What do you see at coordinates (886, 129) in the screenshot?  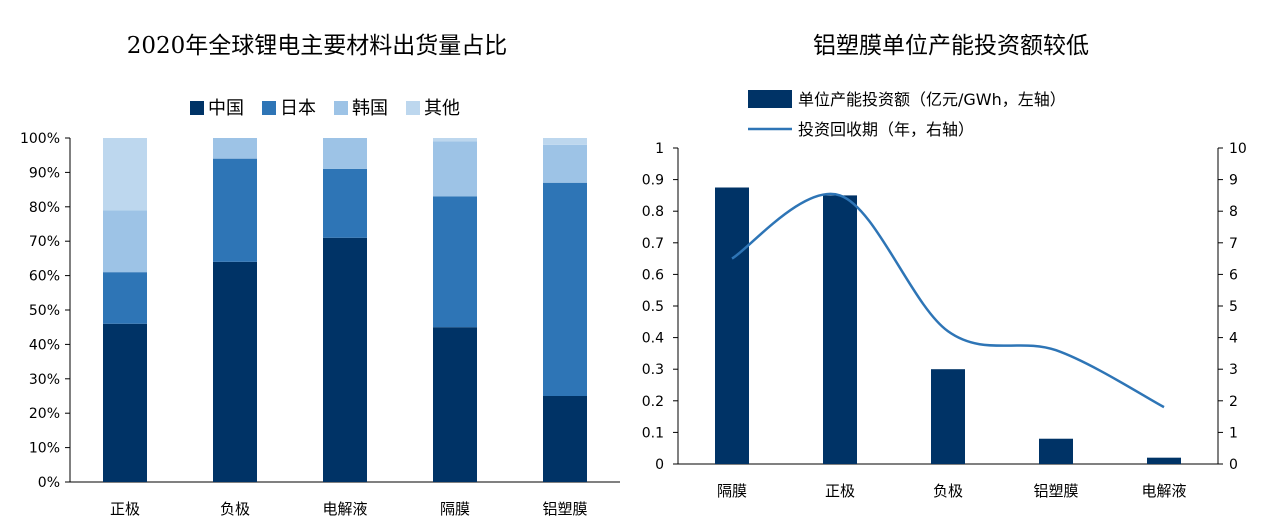 I see `legend-label-line: 投资回收期（年，右轴）` at bounding box center [886, 129].